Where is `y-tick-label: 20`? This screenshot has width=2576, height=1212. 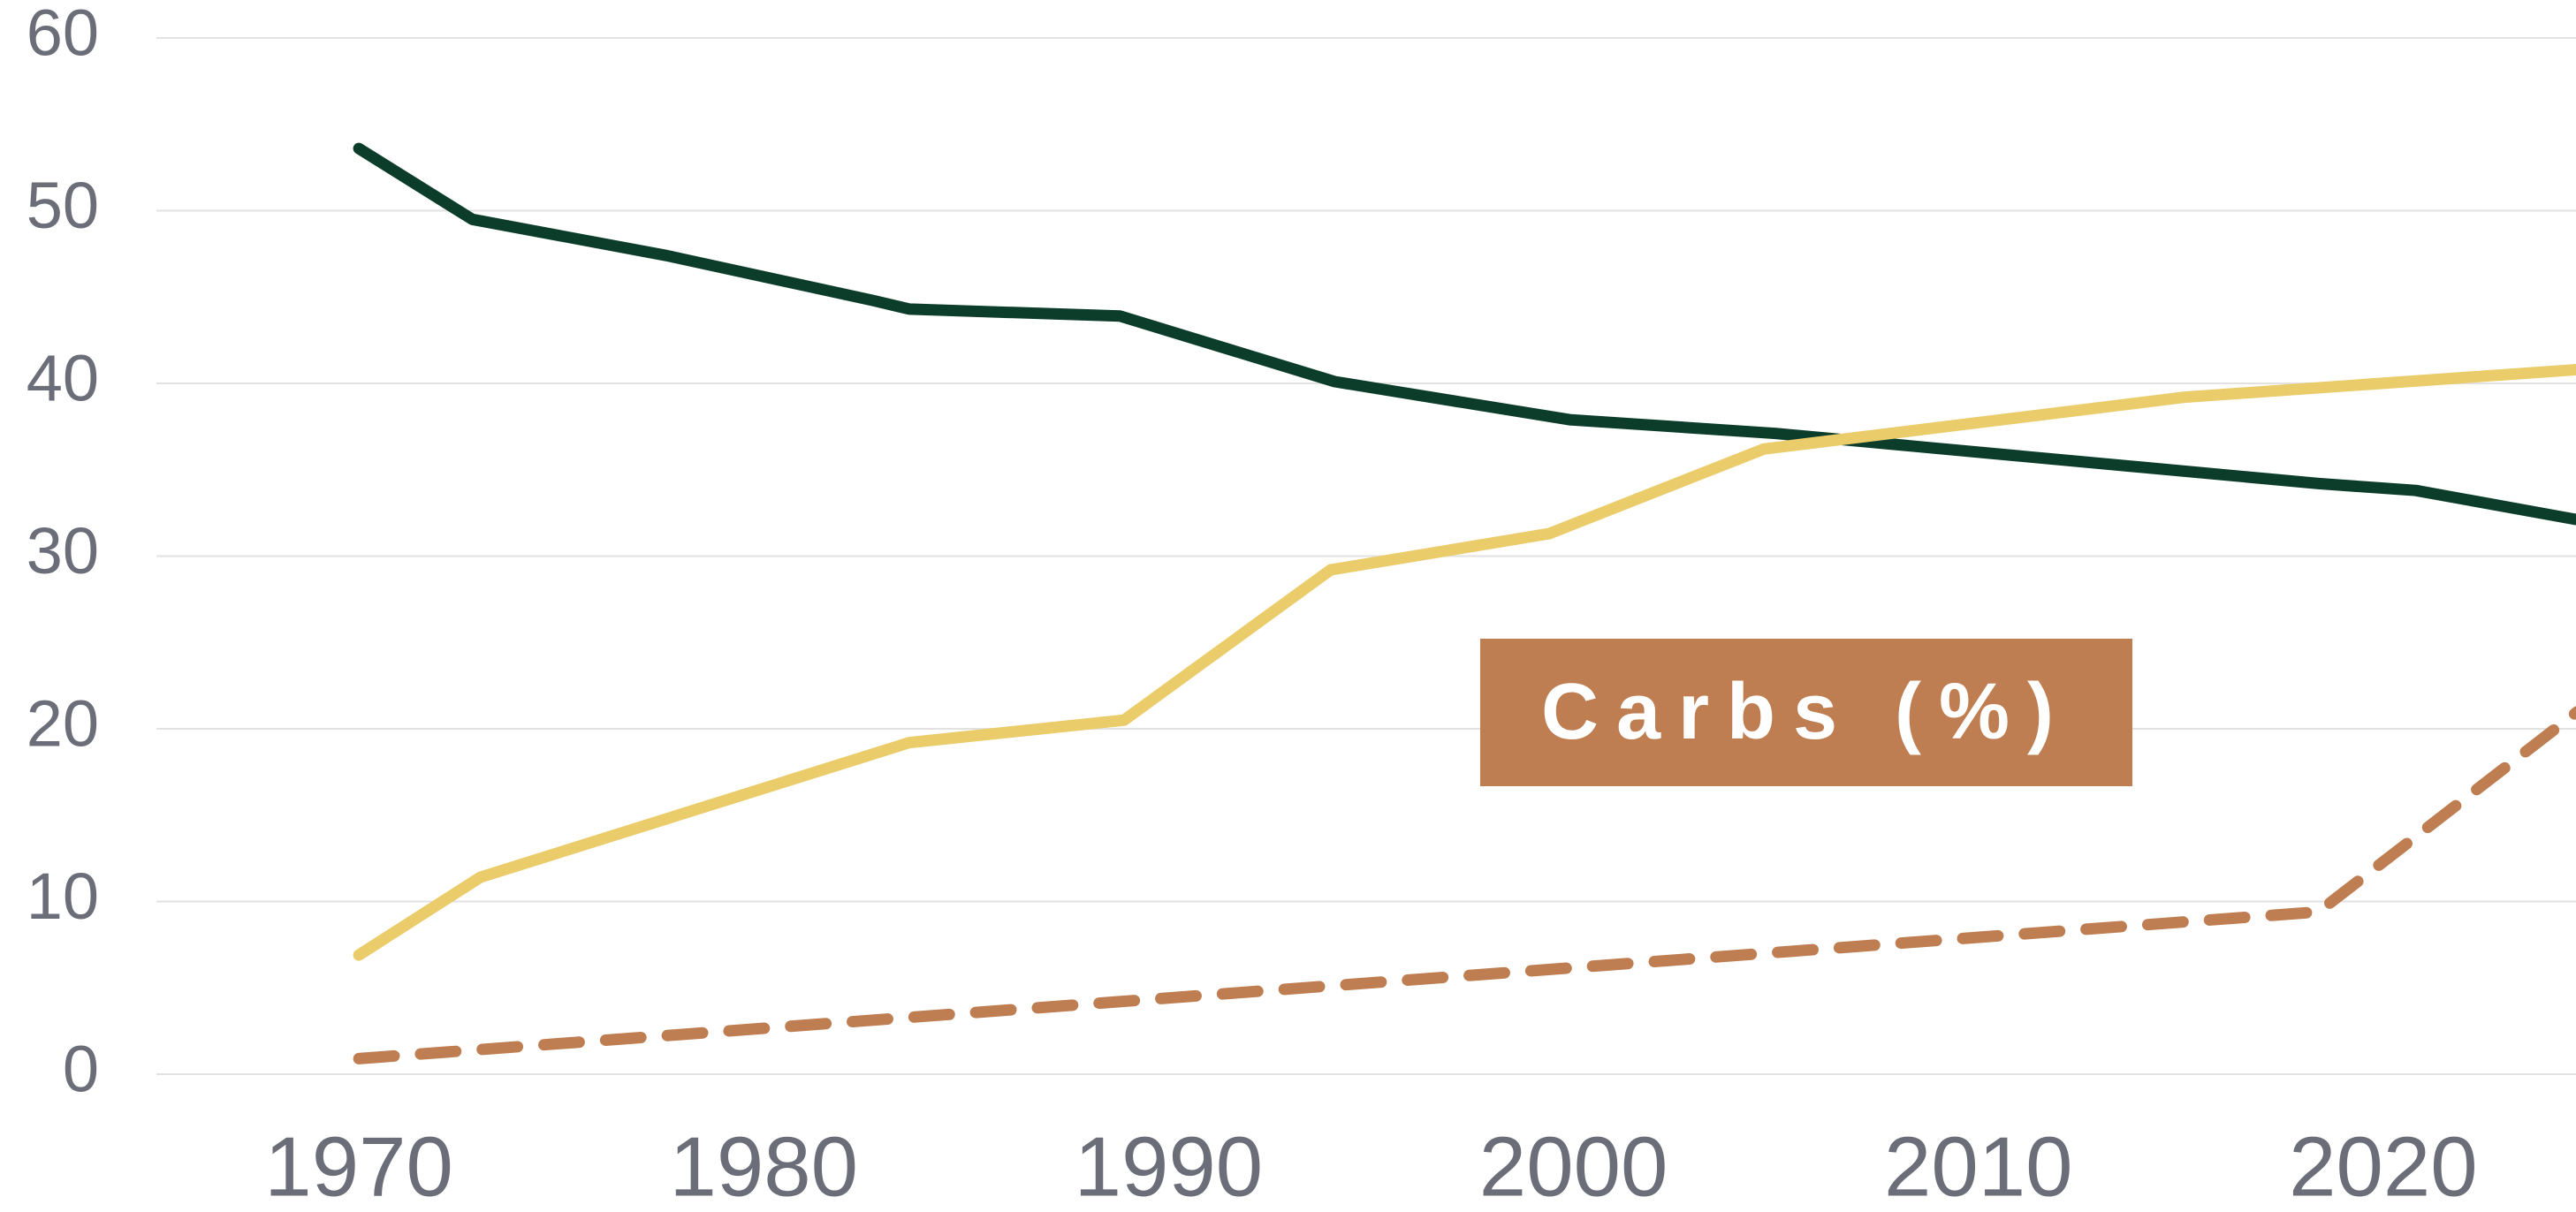 y-tick-label: 20 is located at coordinates (63, 724).